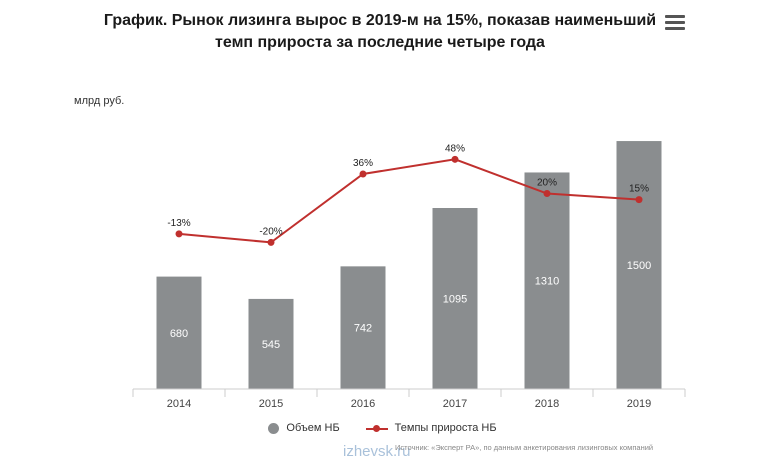 The width and height of the screenshot is (765, 462). I want to click on growth-point-2018, so click(547, 194).